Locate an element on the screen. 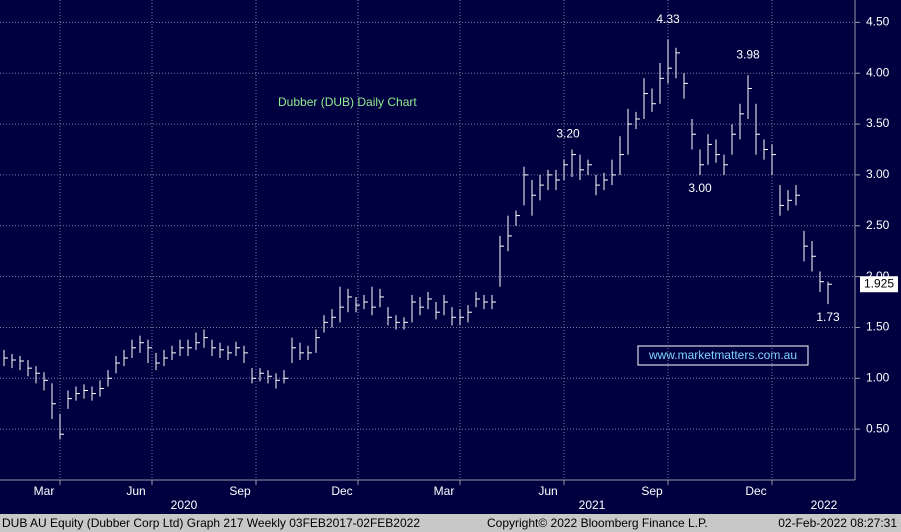 The width and height of the screenshot is (901, 532). annotation: 1.73 is located at coordinates (828, 317).